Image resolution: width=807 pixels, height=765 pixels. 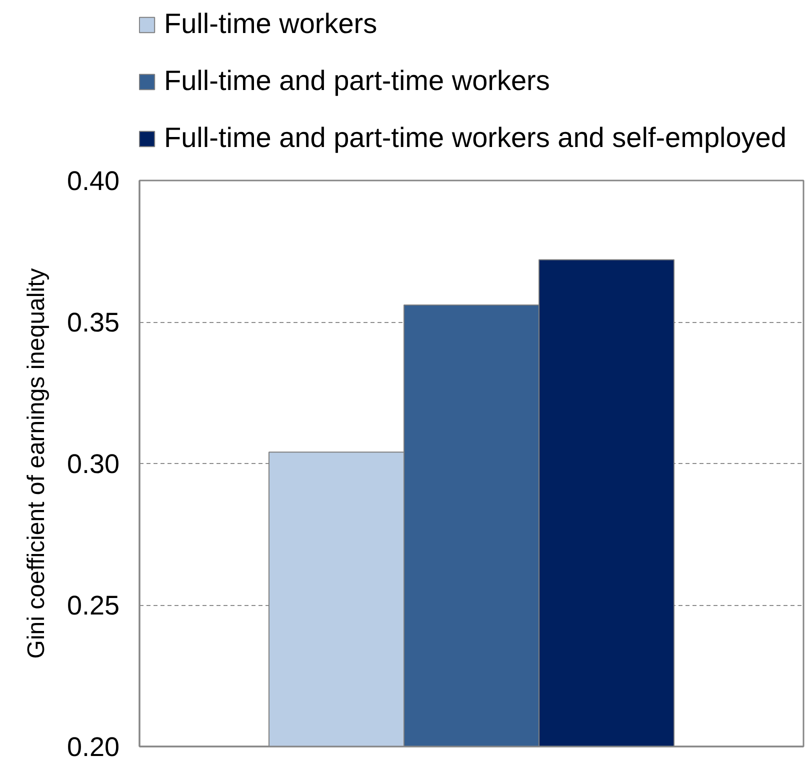 What do you see at coordinates (357, 81) in the screenshot?
I see `legend-label: Full-time and part-time workers` at bounding box center [357, 81].